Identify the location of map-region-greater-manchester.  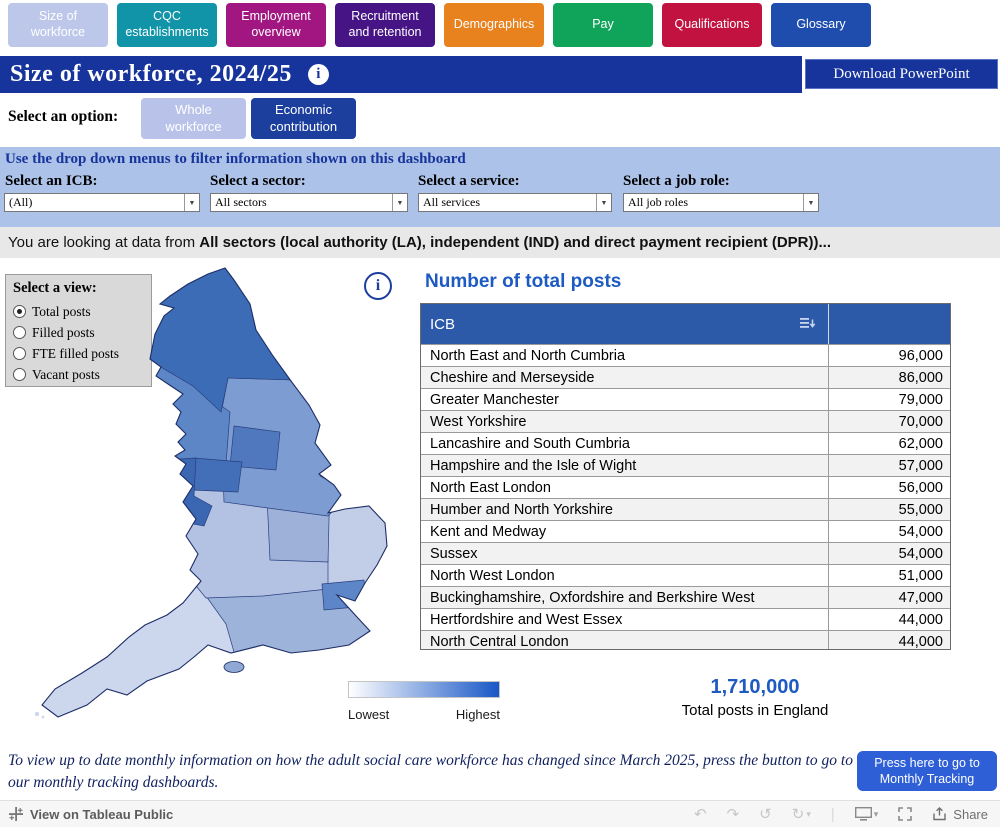
(217, 475).